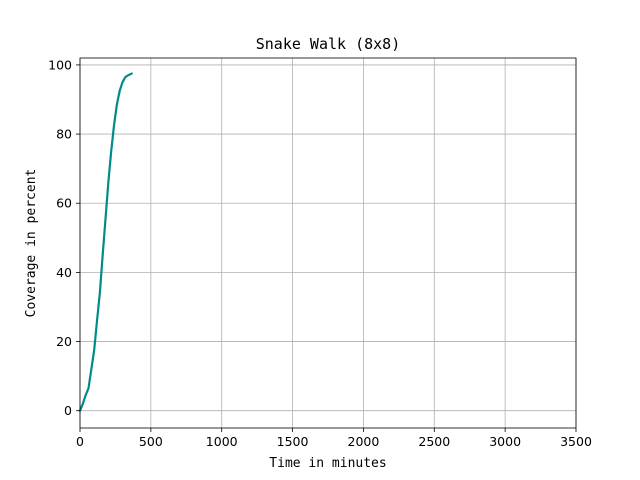 The height and width of the screenshot is (480, 640). What do you see at coordinates (64, 203) in the screenshot?
I see `y-tick-label: 60` at bounding box center [64, 203].